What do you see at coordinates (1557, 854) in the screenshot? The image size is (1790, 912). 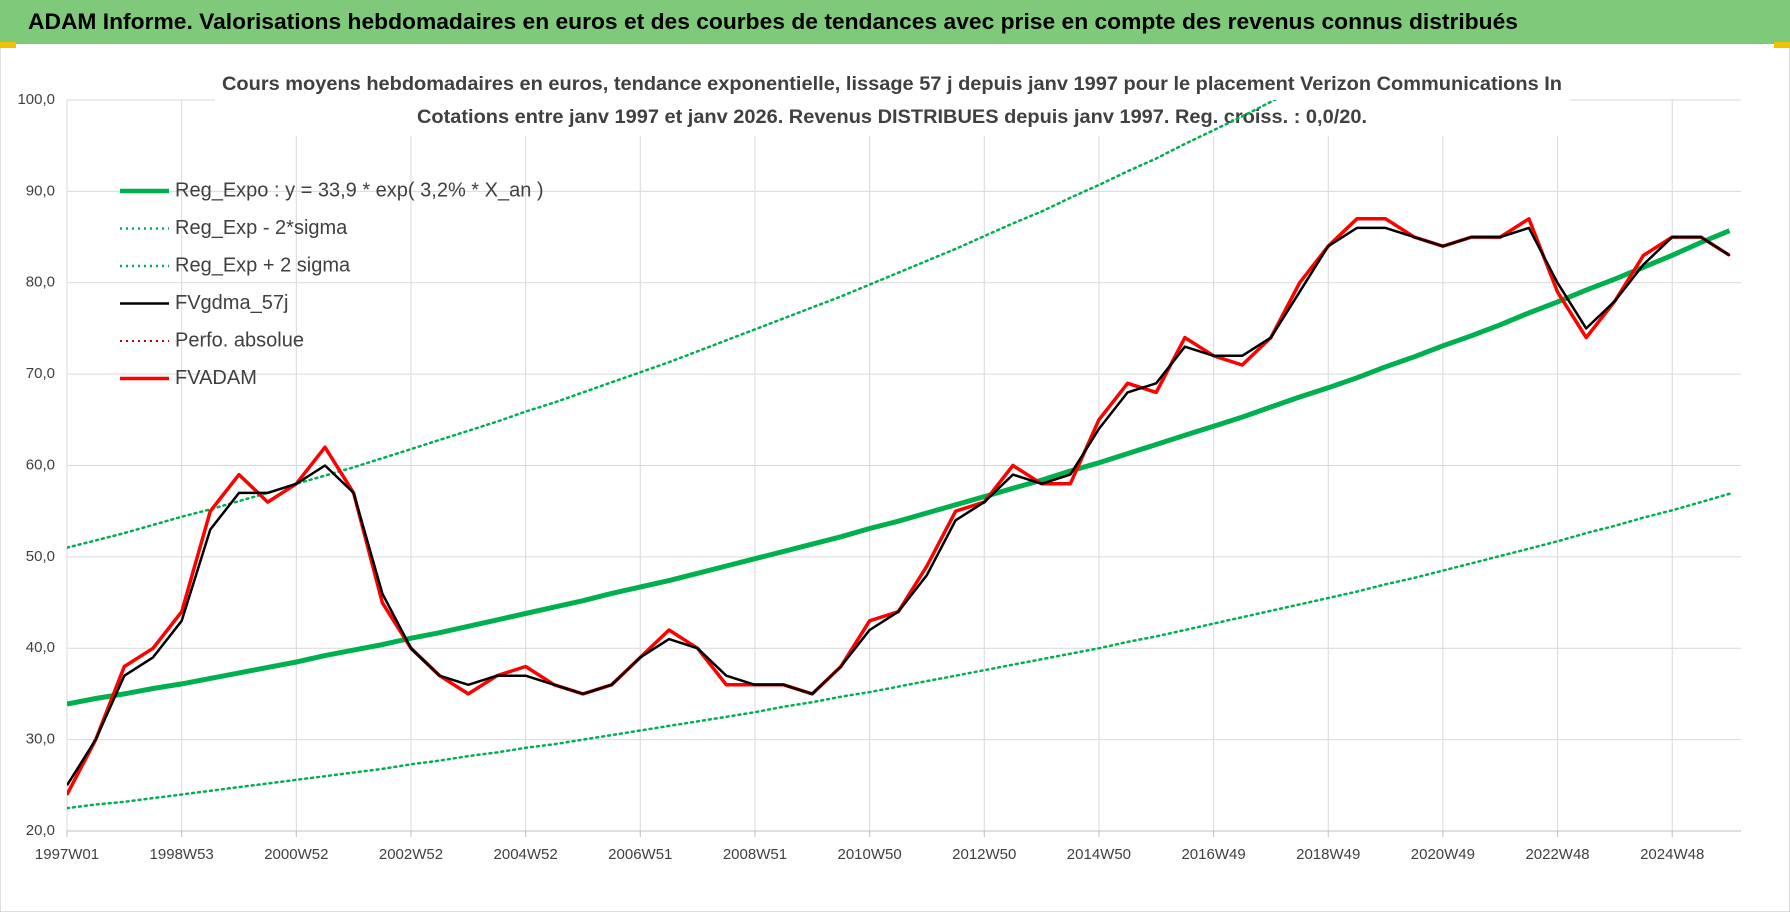 I see `x-tick-label: 2022W48` at bounding box center [1557, 854].